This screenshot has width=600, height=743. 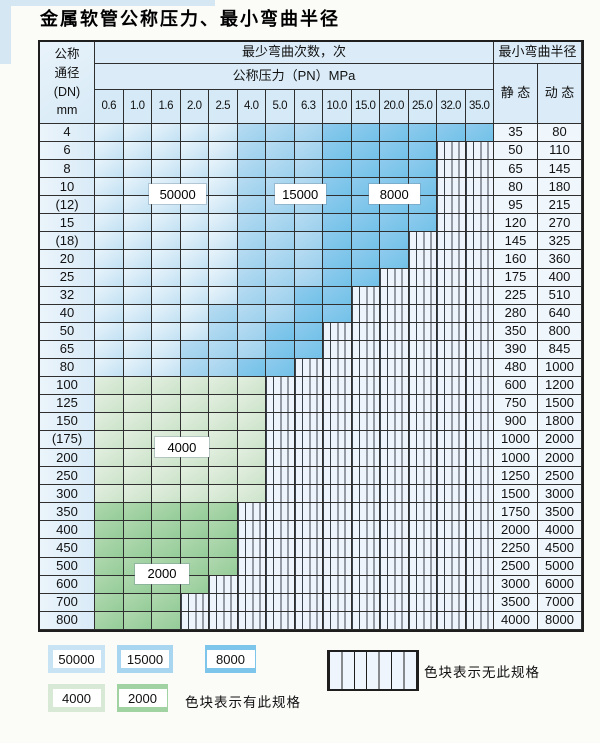 What do you see at coordinates (337, 107) in the screenshot?
I see `pressure-col-header-10.0: 10.0` at bounding box center [337, 107].